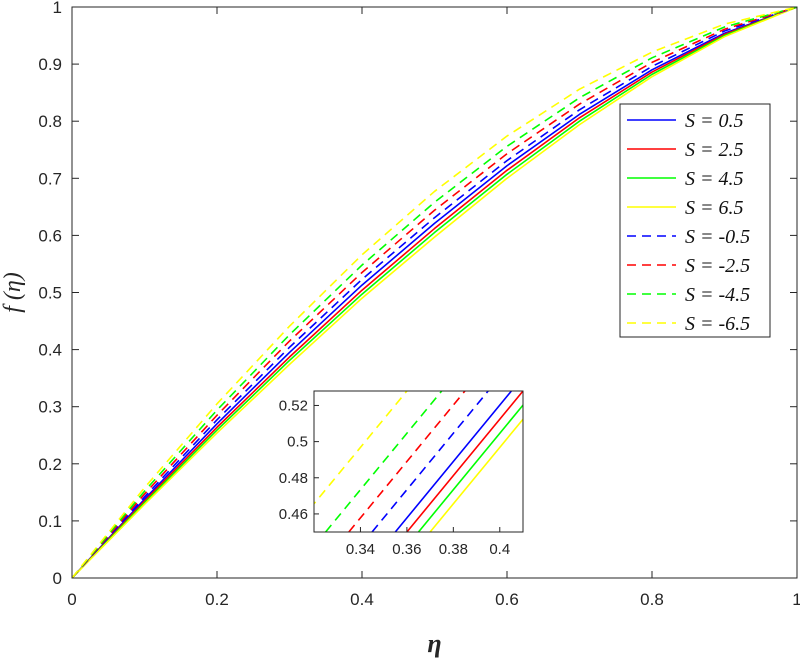  Describe the element at coordinates (50, 235) in the screenshot. I see `y-tick-label: 0.6` at that location.